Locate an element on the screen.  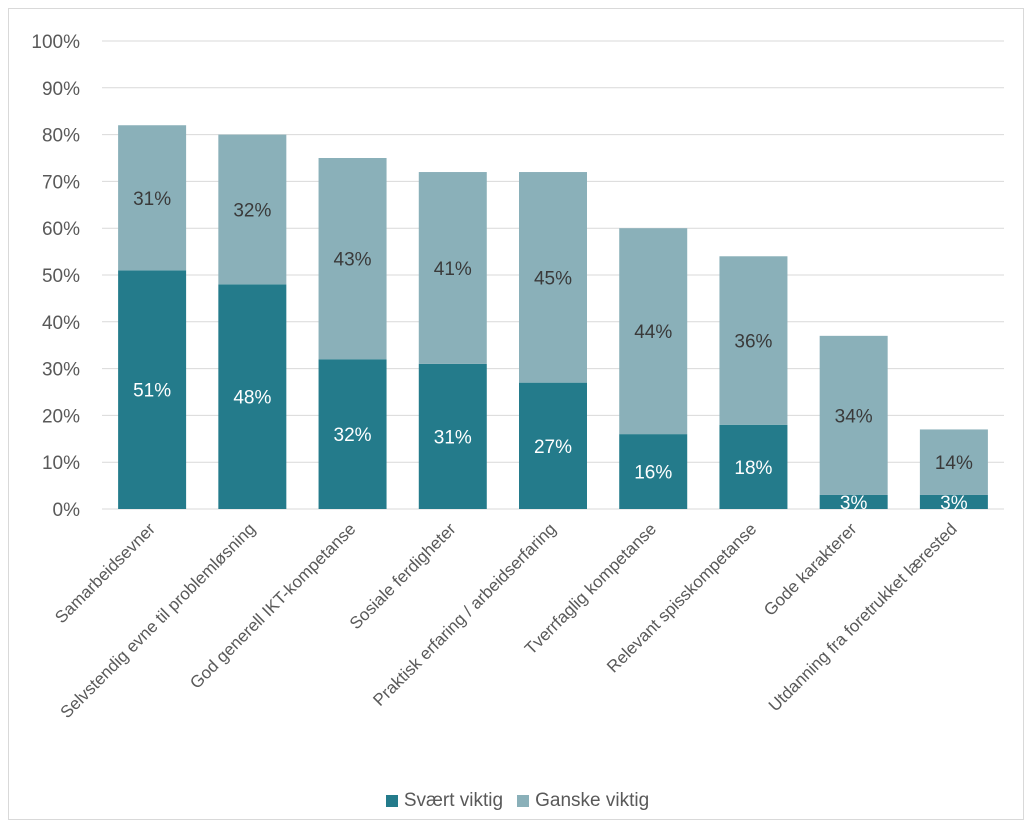
data-label: 14% is located at coordinates (954, 463).